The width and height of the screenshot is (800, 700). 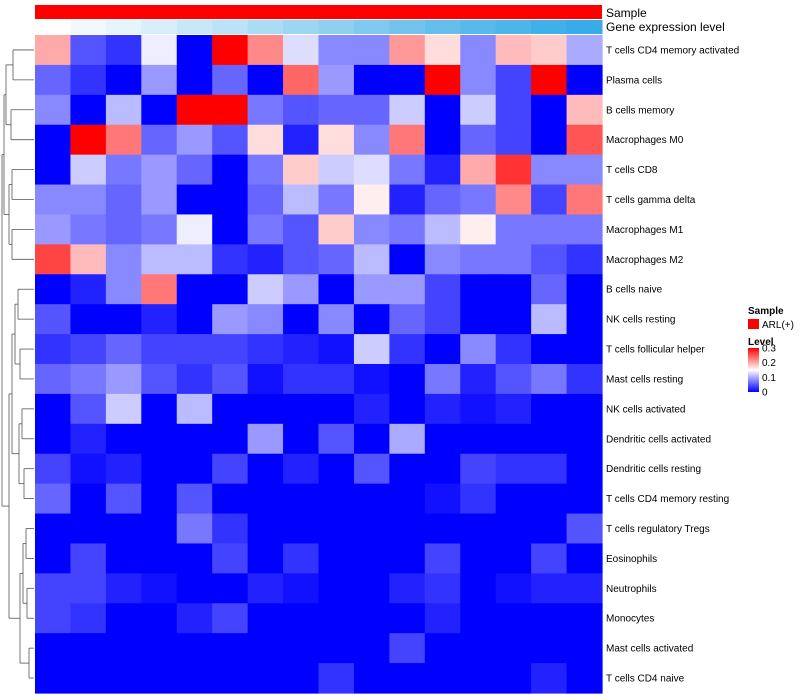 What do you see at coordinates (640, 110) in the screenshot?
I see `row-label: B cells memory` at bounding box center [640, 110].